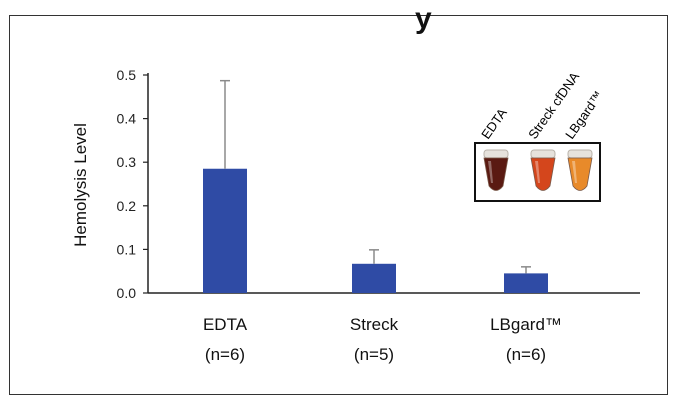 The image size is (676, 395). I want to click on x-labels: EDTA (n=6) Streck (n=5) LBgard™ (n=6), so click(382, 339).